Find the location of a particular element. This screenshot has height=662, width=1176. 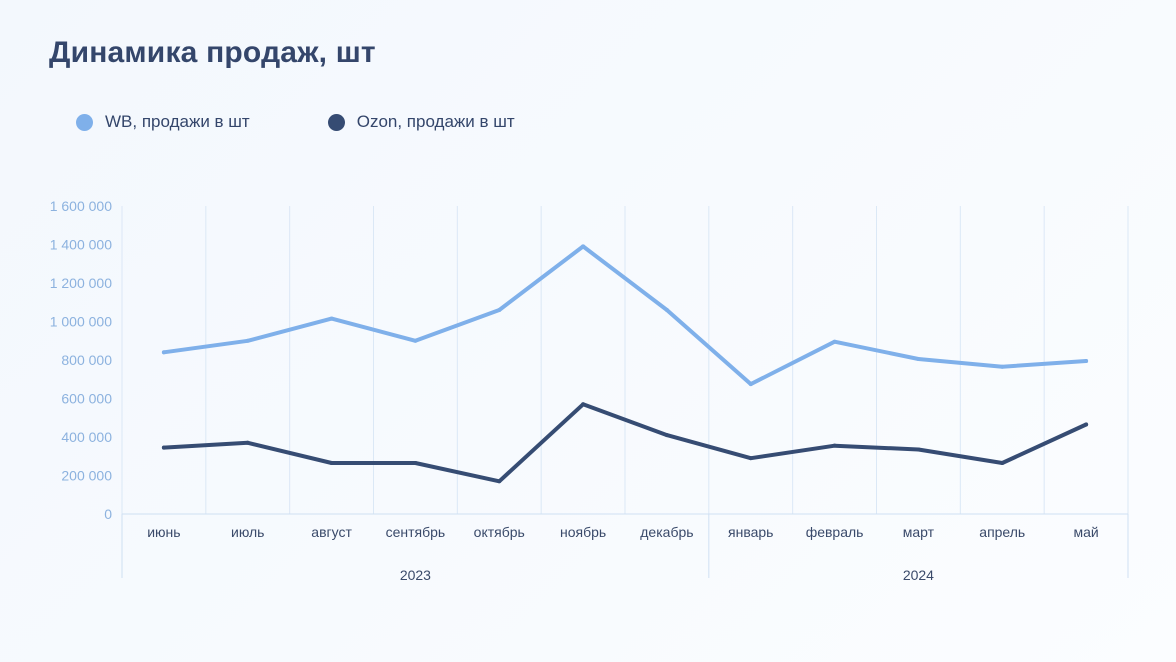

x-tick-label: ноябрь is located at coordinates (583, 532).